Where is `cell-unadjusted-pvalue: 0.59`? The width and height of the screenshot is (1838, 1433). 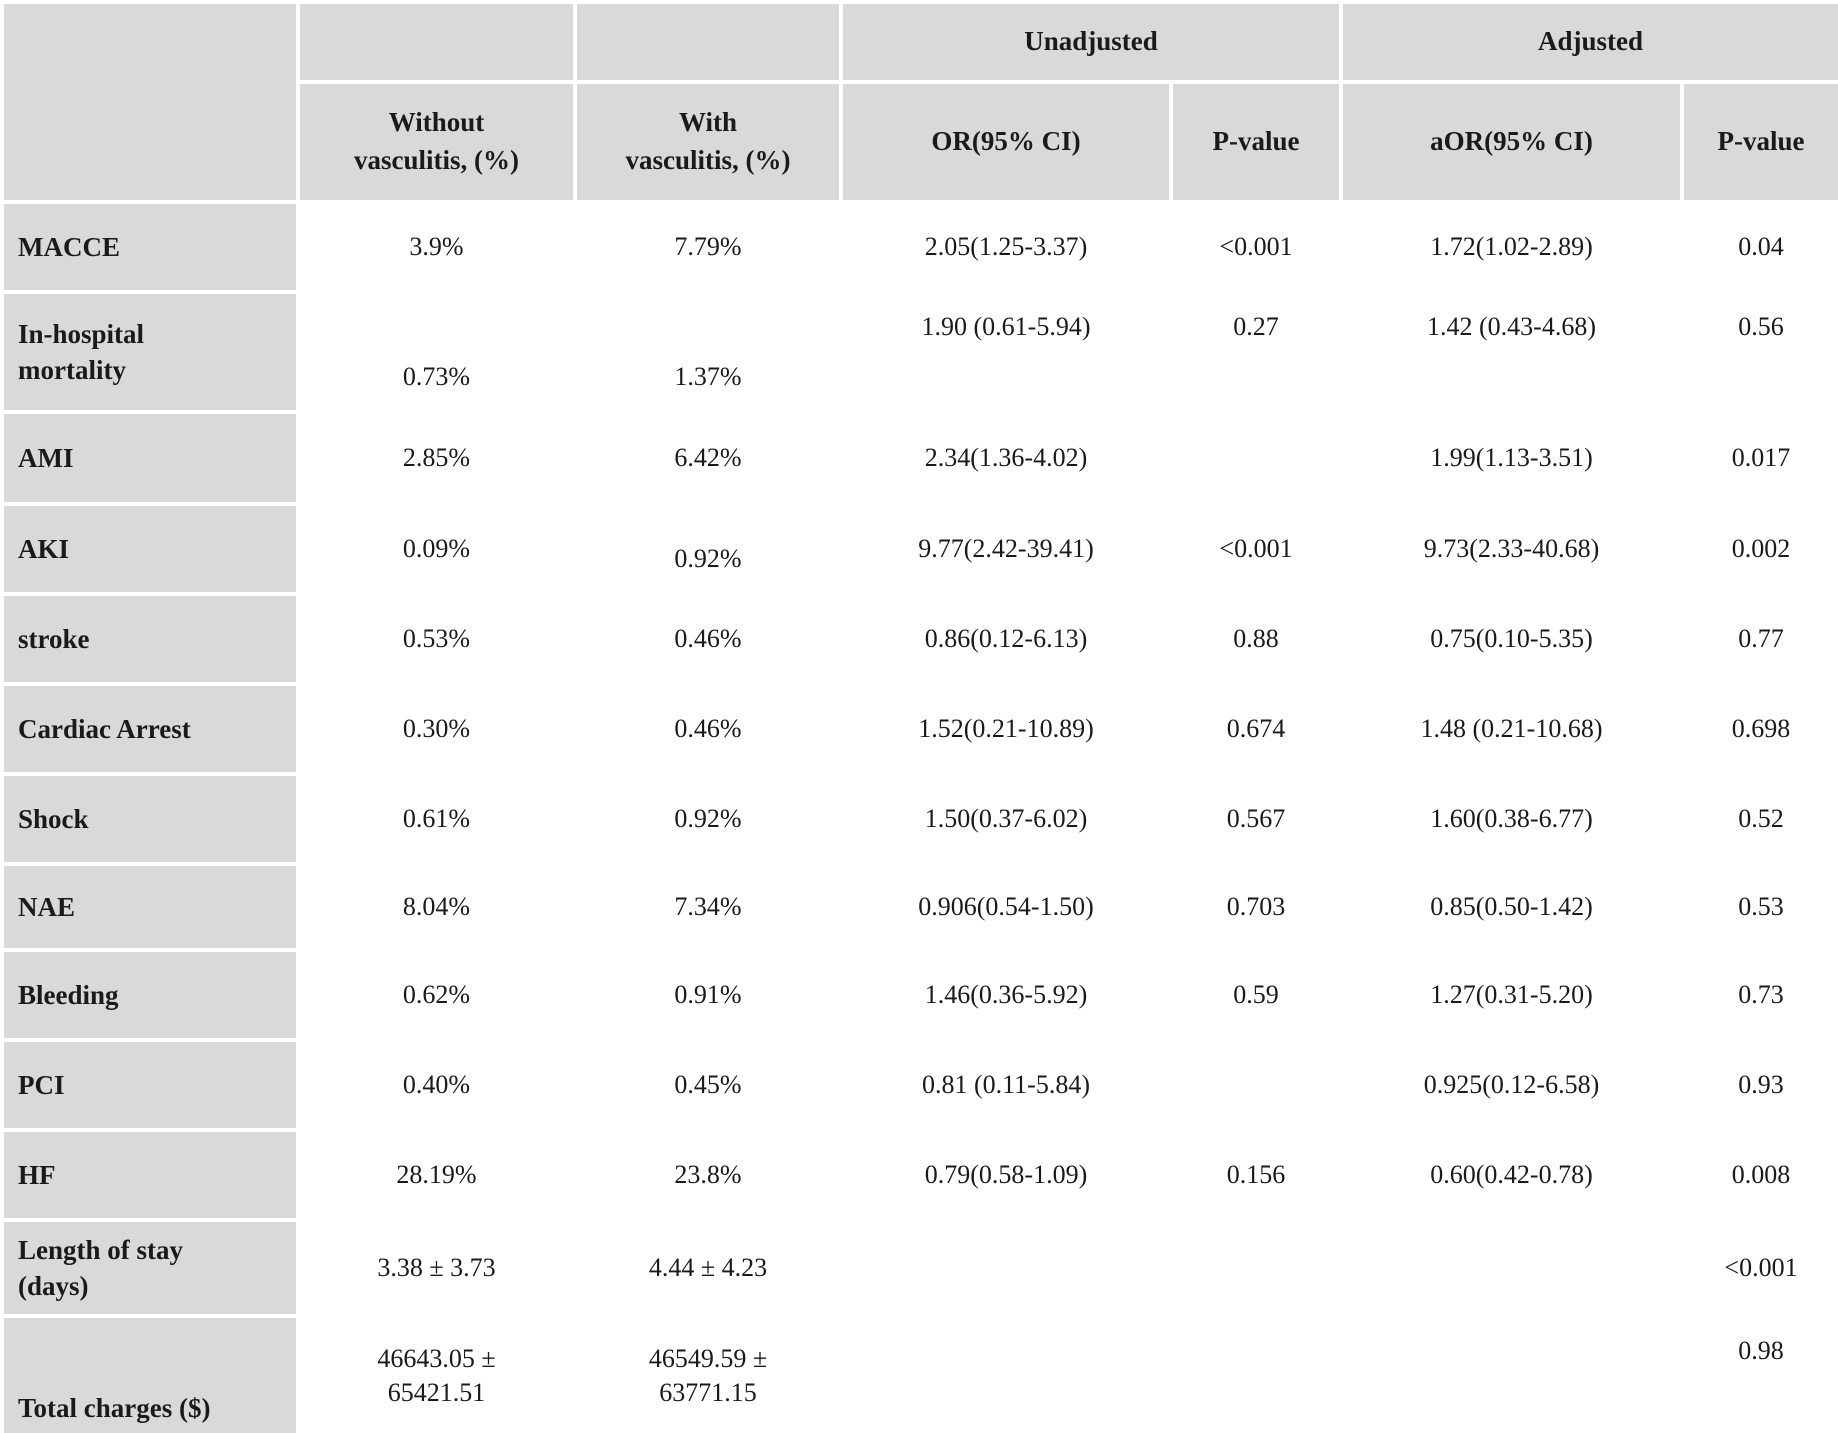
cell-unadjusted-pvalue: 0.59 is located at coordinates (1256, 995).